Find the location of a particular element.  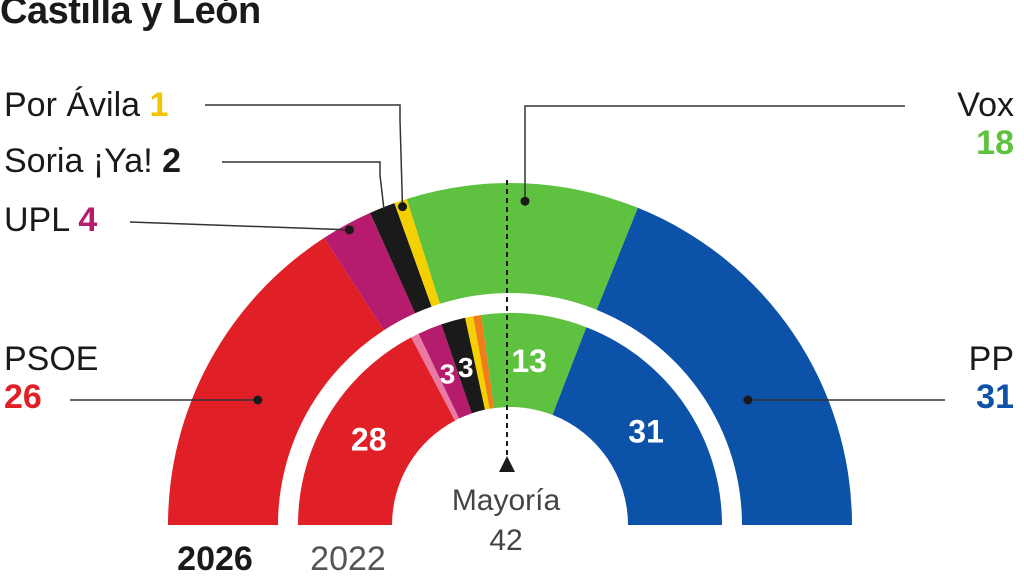

year-label-2022: 2022 is located at coordinates (348, 558).